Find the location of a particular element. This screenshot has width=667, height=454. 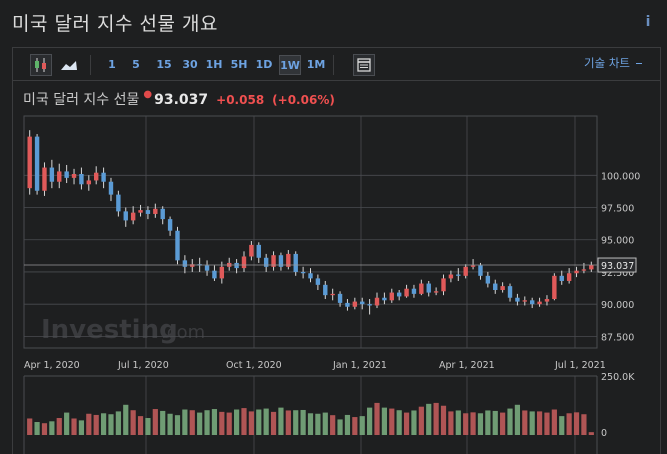

interval-5h-button: 5H is located at coordinates (239, 64).